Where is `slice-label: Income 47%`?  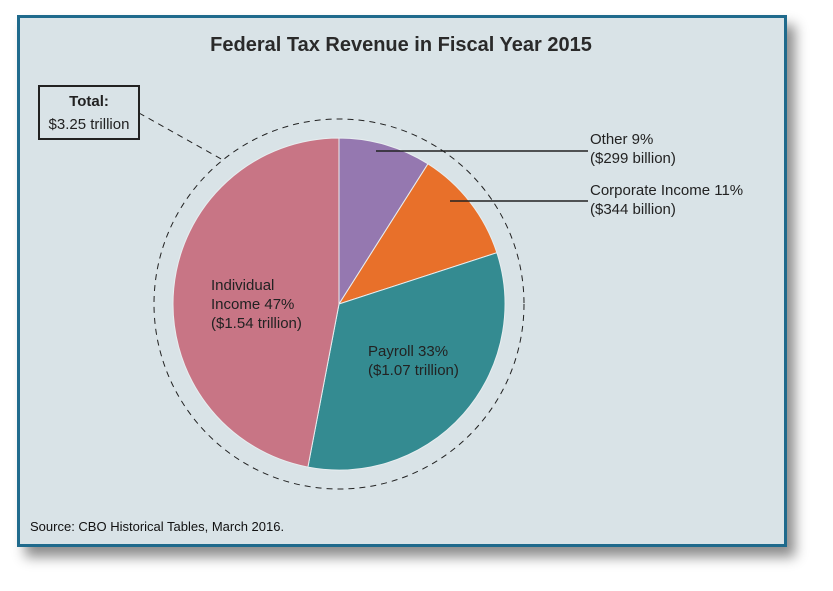
slice-label: Income 47% is located at coordinates (252, 304).